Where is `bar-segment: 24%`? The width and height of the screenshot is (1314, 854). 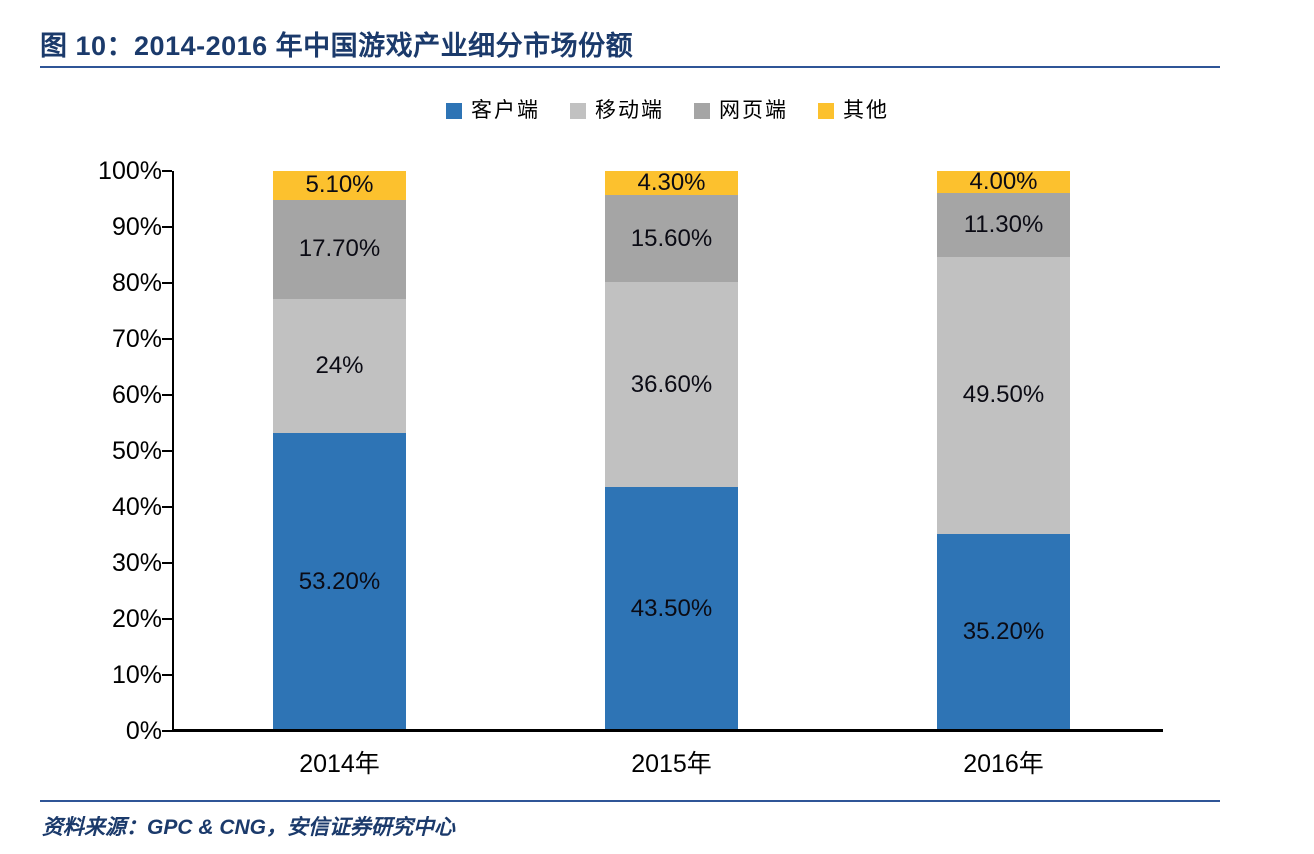 bar-segment: 24% is located at coordinates (339, 366).